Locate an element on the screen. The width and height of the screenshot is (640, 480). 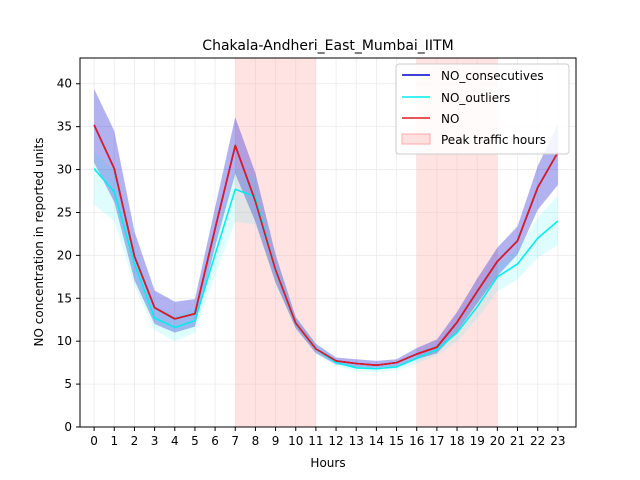
x-tick-label: 1 is located at coordinates (114, 441).